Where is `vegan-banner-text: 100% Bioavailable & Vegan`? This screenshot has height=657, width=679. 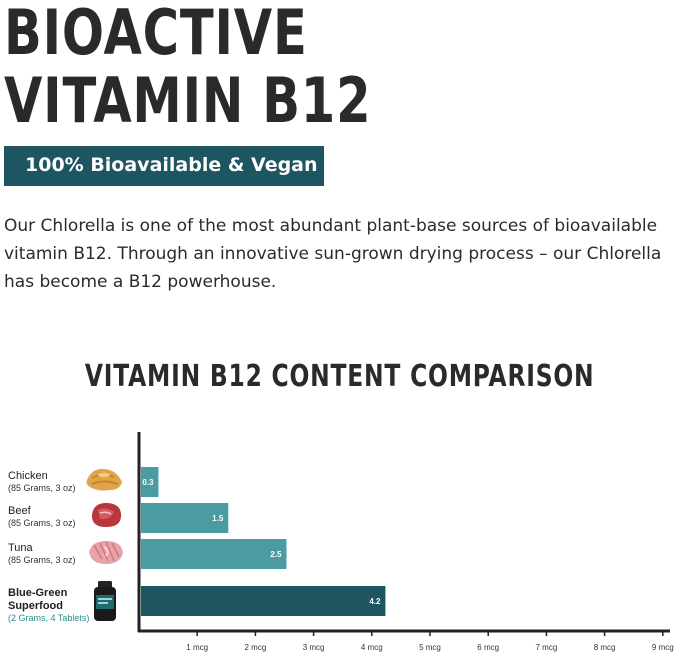 vegan-banner-text: 100% Bioavailable & Vegan is located at coordinates (171, 165).